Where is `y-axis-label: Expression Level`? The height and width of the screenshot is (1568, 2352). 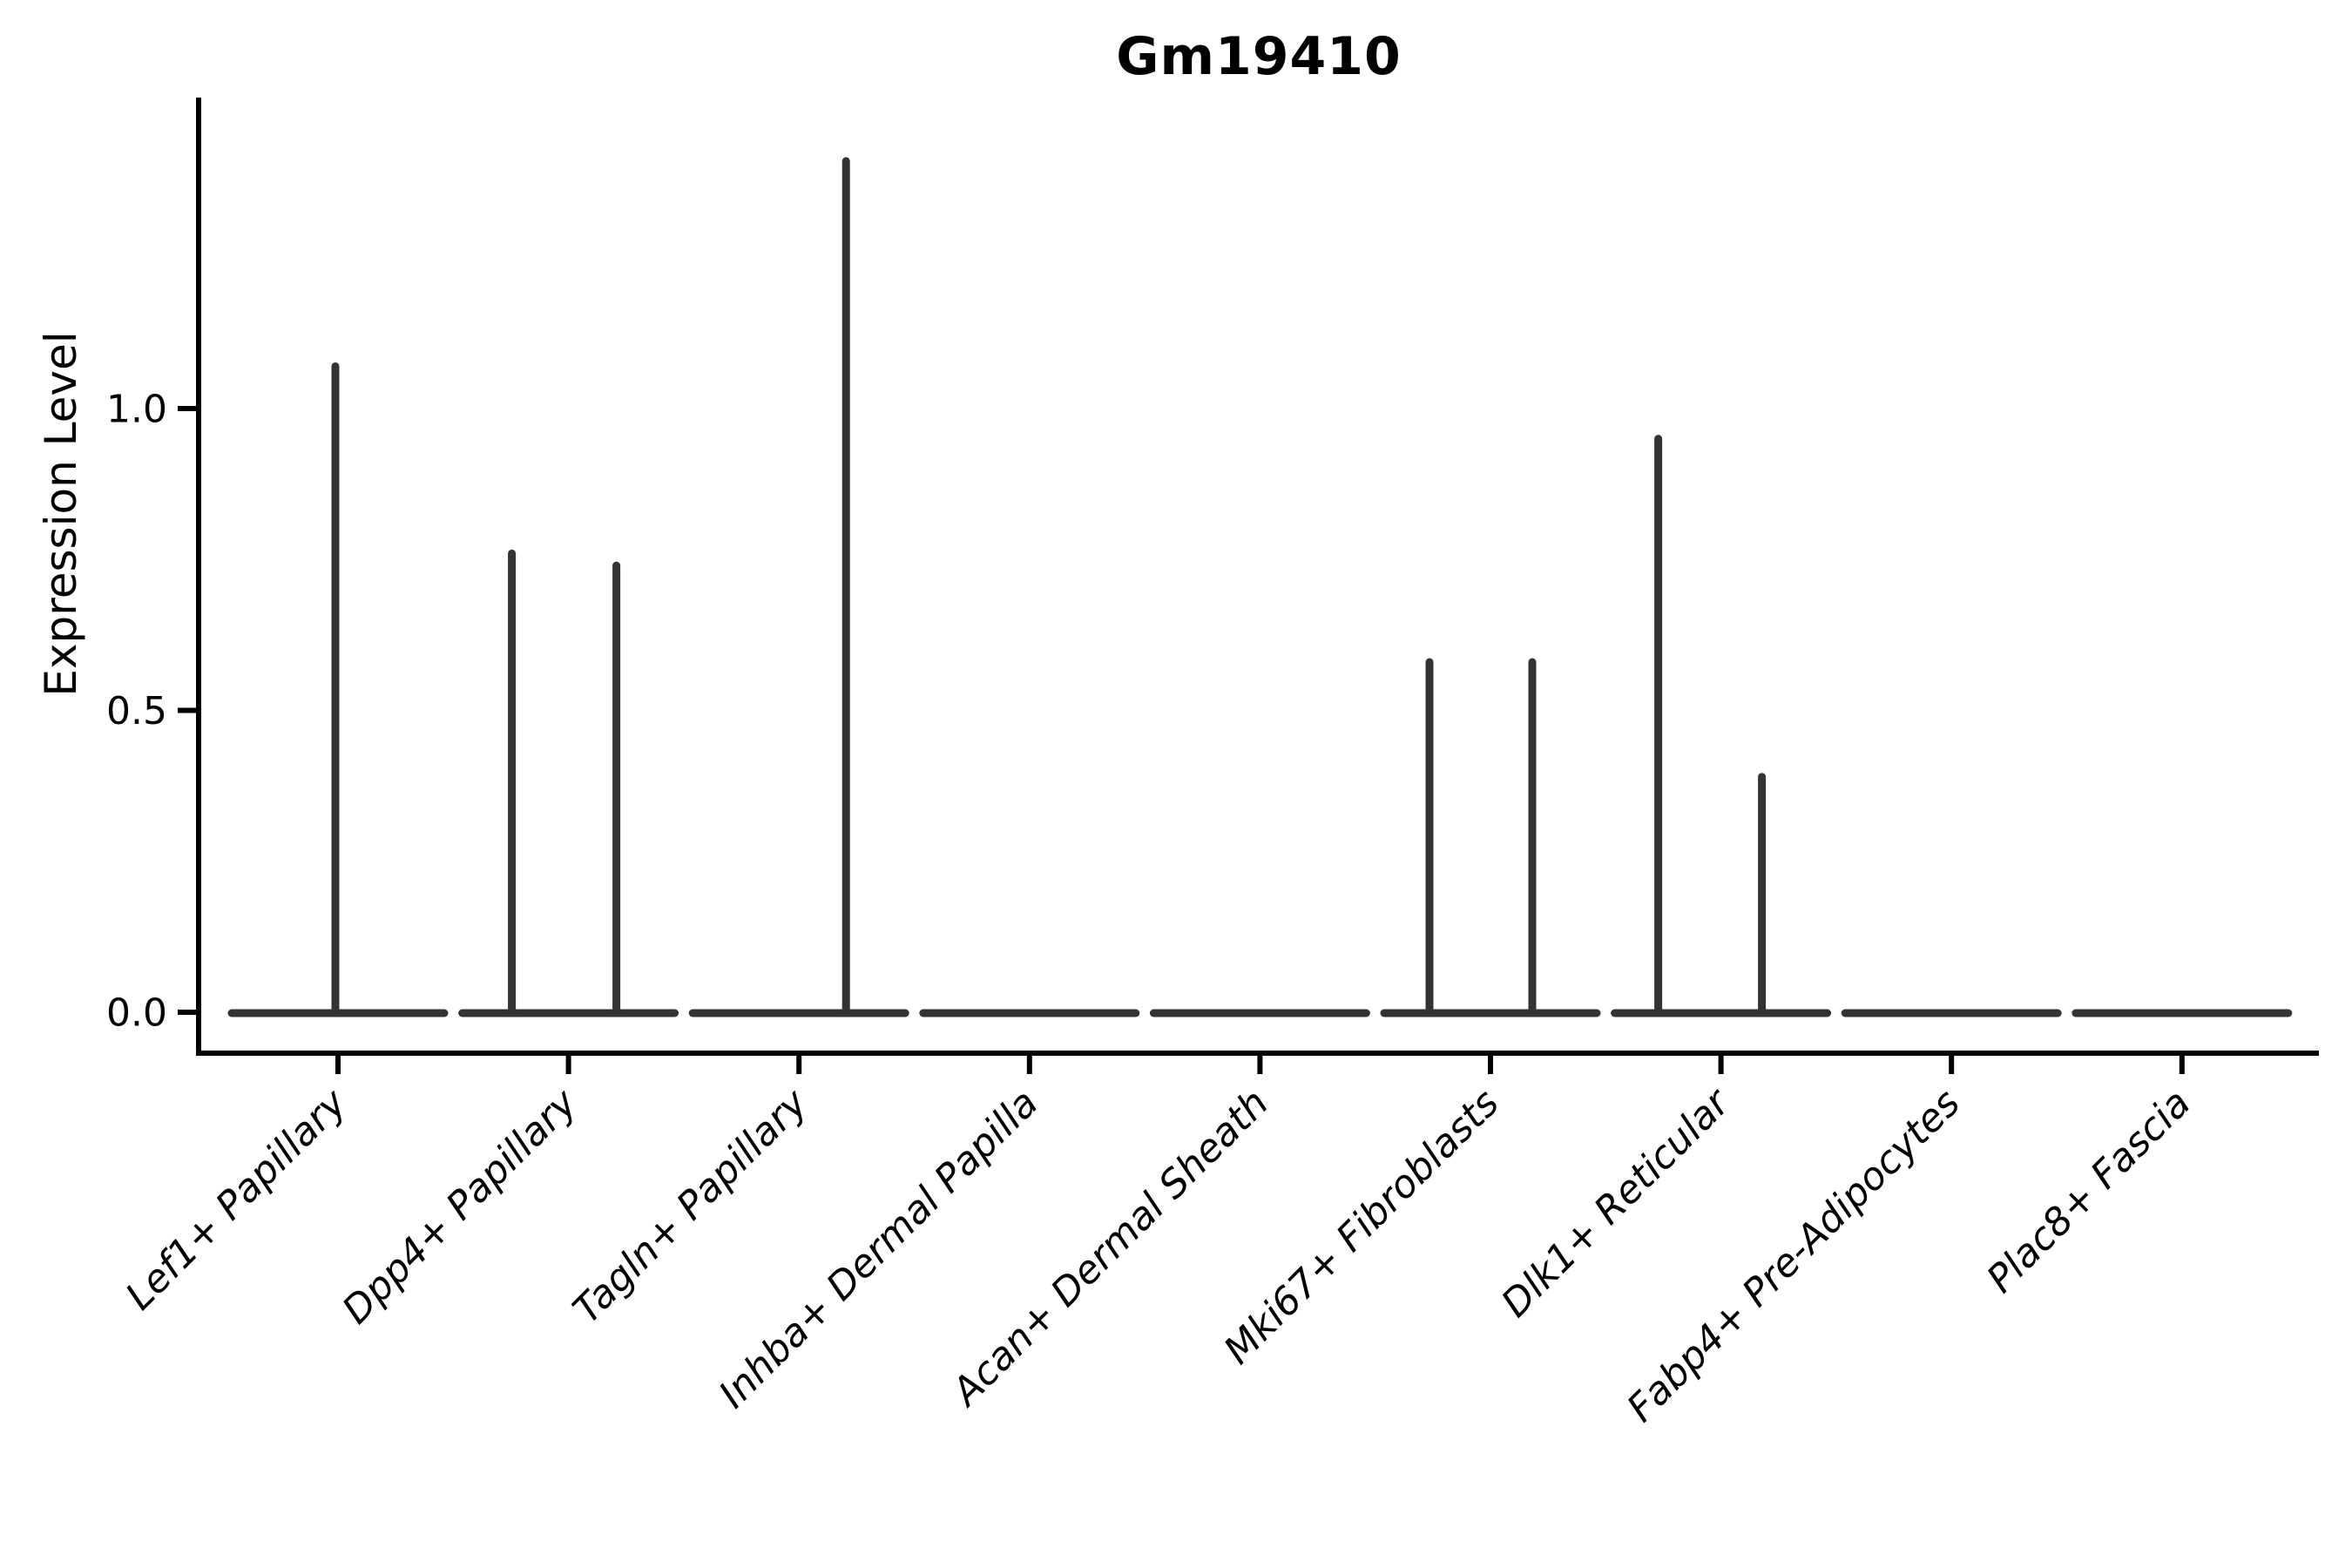 y-axis-label: Expression Level is located at coordinates (61, 514).